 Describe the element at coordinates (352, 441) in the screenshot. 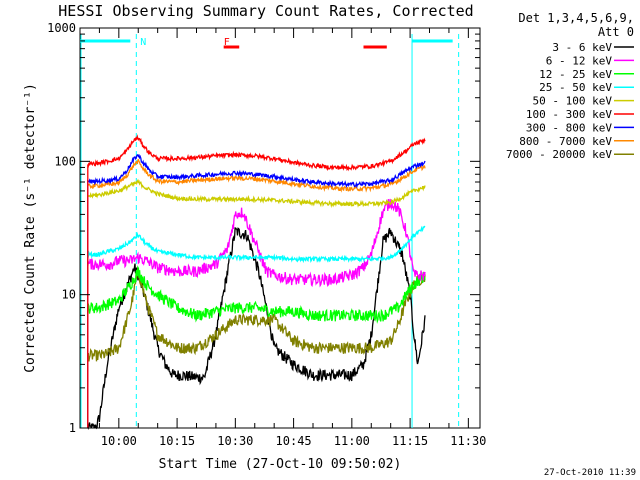

I see `x-tick-label: 11:00` at that location.